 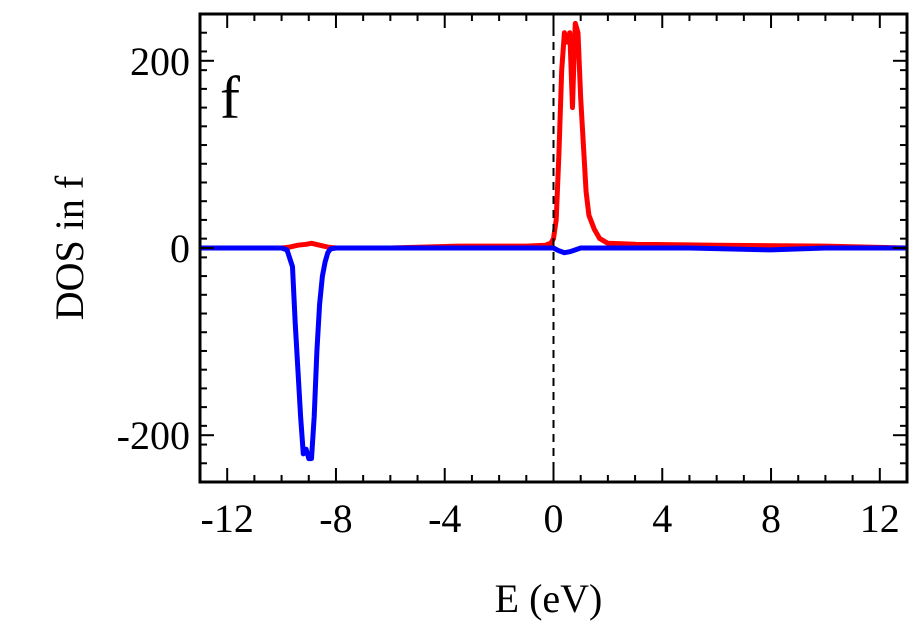 I want to click on x-tick-label: -8, so click(x=335, y=518).